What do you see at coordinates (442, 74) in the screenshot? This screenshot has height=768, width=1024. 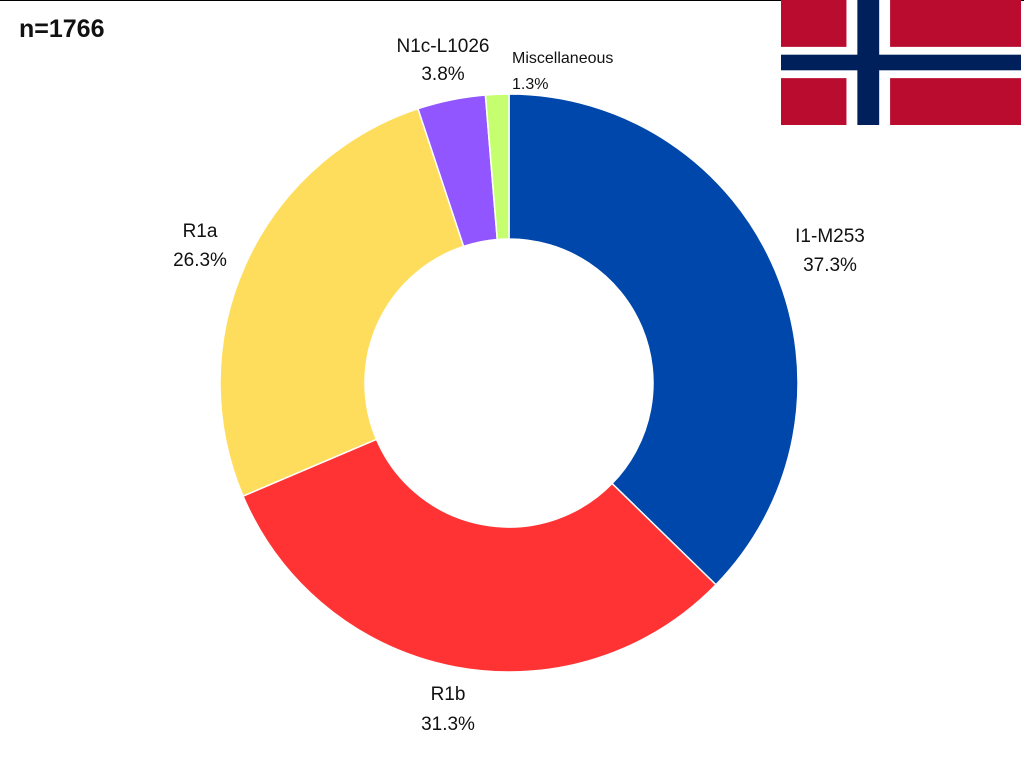 I see `slice-value-n1c-l1026: 3.8%` at bounding box center [442, 74].